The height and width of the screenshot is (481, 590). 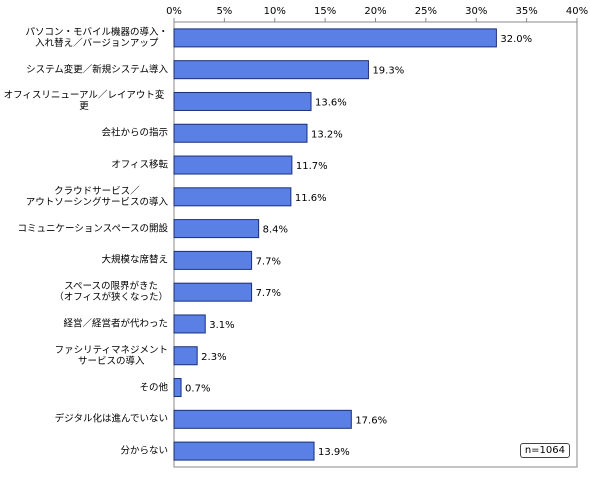 What do you see at coordinates (275, 11) in the screenshot?
I see `x-tick-label: 10%` at bounding box center [275, 11].